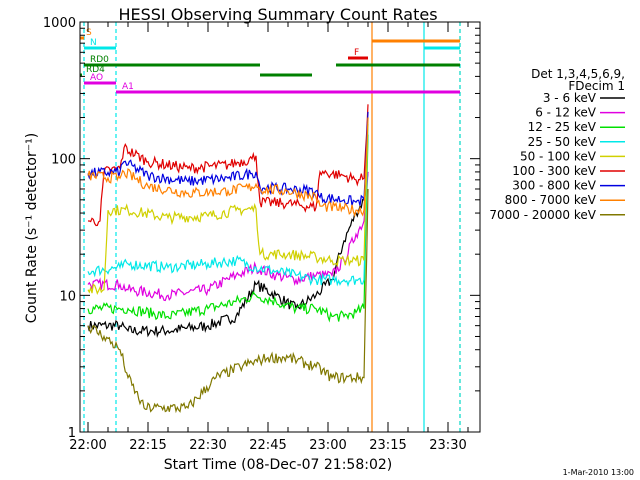  I want to click on legend-label: 6 - 12 keV, so click(566, 113).